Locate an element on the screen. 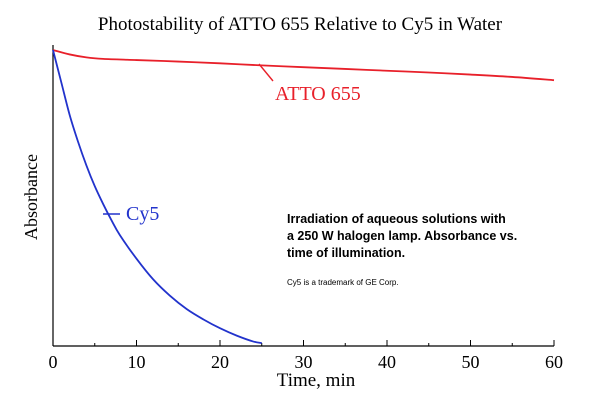 The height and width of the screenshot is (400, 600). x-tick-label: 60 is located at coordinates (554, 362).